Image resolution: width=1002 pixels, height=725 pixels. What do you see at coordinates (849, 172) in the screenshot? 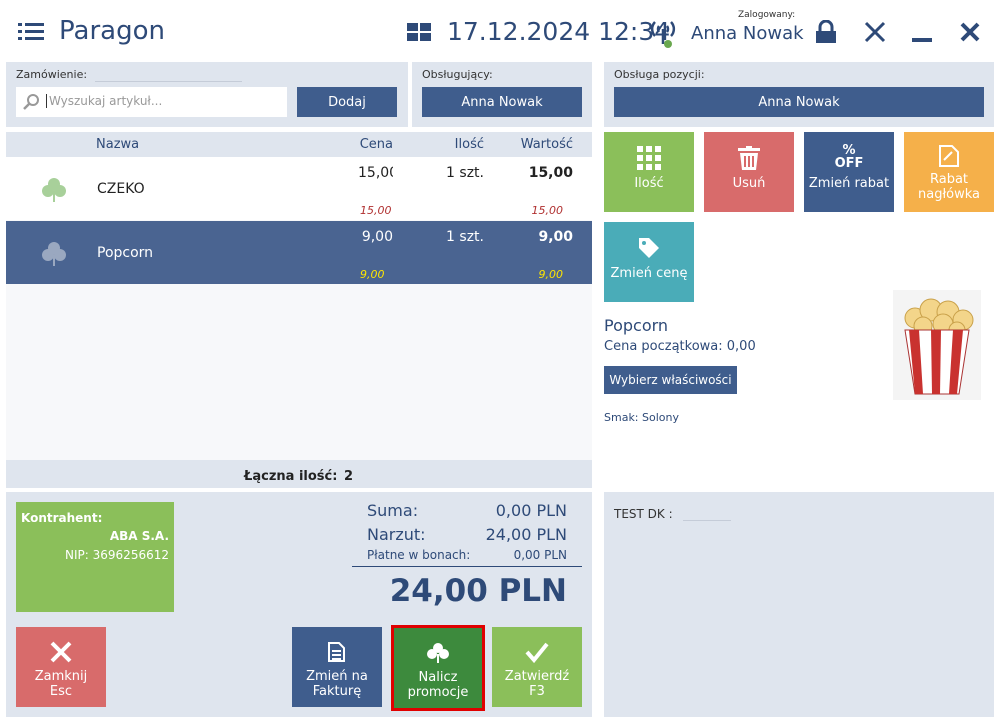
I see `discount-tile: % OFF Zmień rabat` at bounding box center [849, 172].